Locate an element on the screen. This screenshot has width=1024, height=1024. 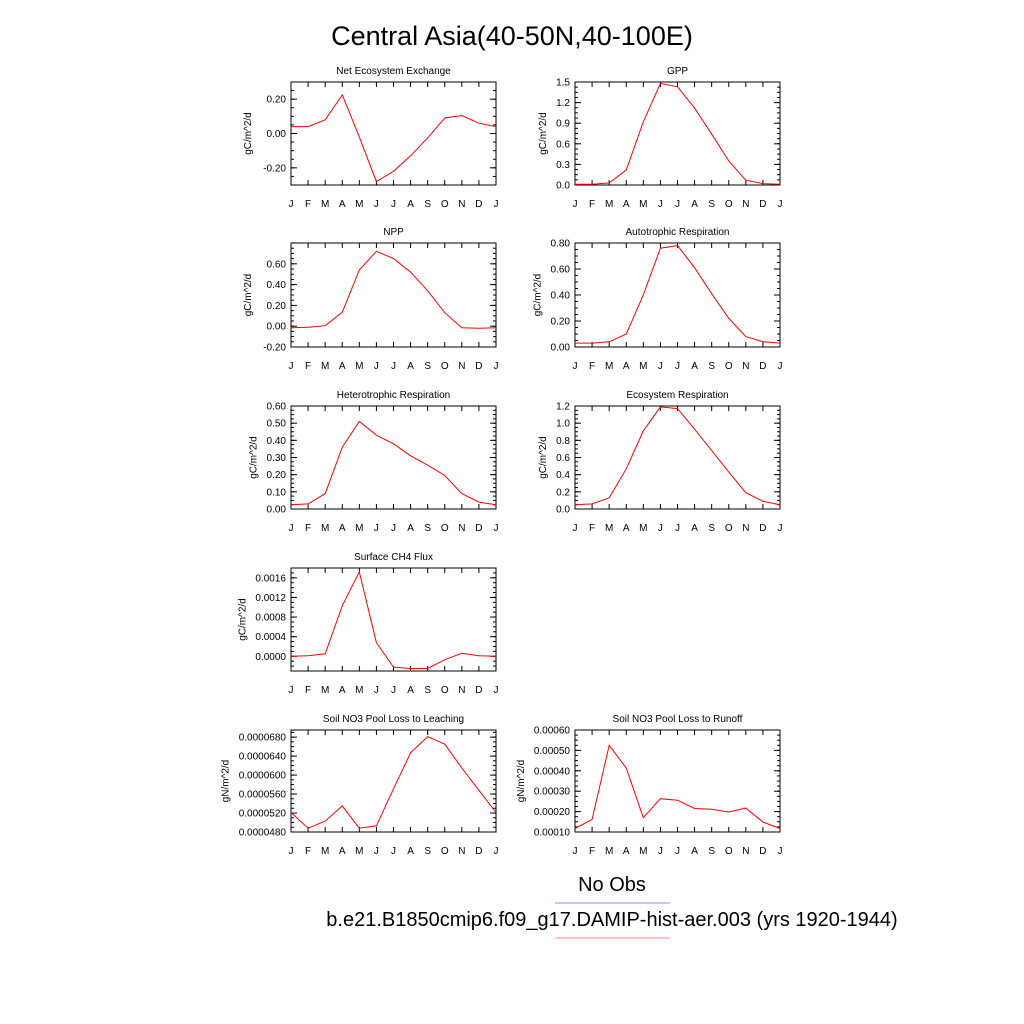
y-tick-label: 0.0000560 is located at coordinates (263, 795).